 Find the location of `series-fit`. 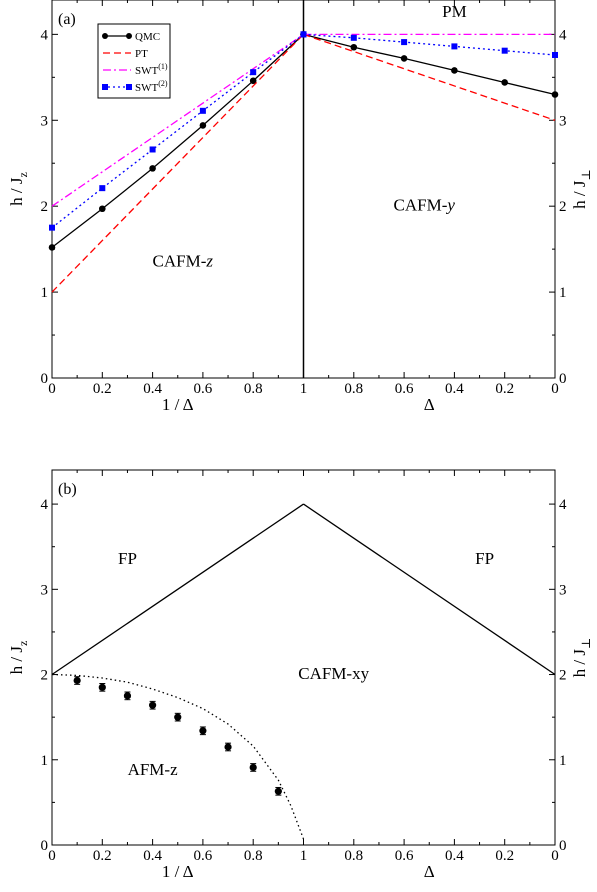

series-fit is located at coordinates (178, 756).